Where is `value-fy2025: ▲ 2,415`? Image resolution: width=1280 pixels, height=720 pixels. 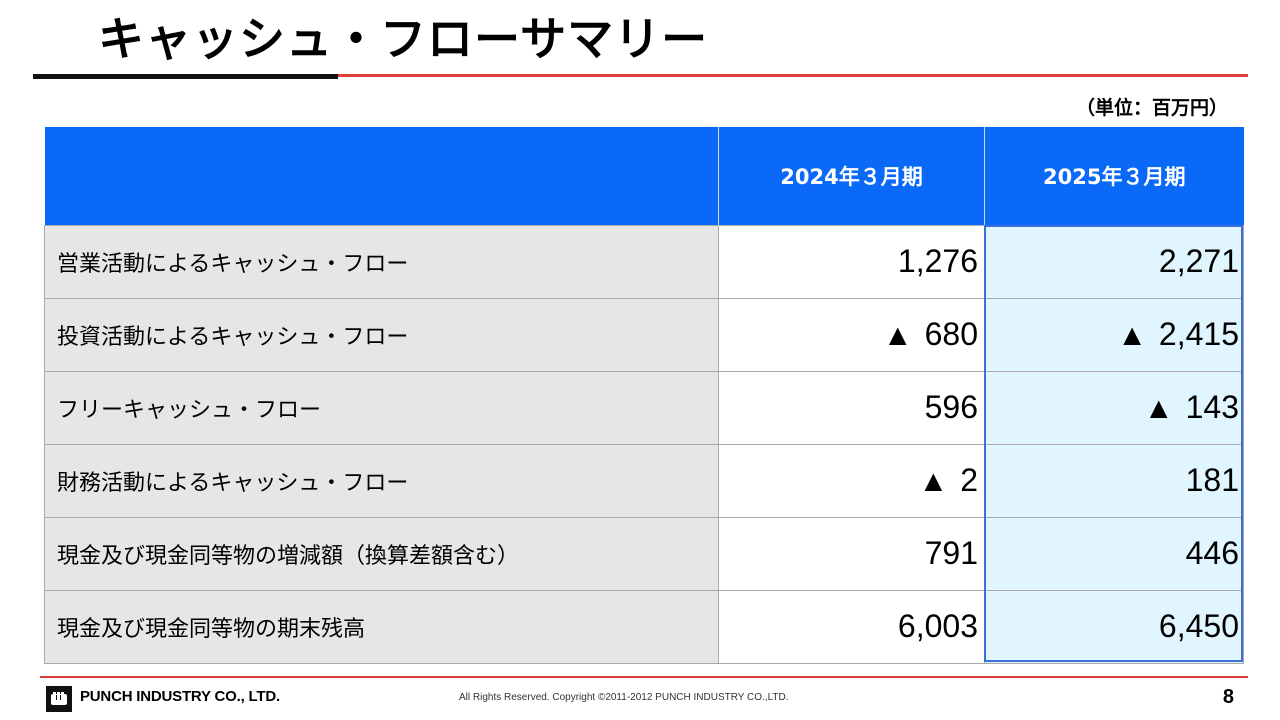 value-fy2025: ▲ 2,415 is located at coordinates (1114, 334).